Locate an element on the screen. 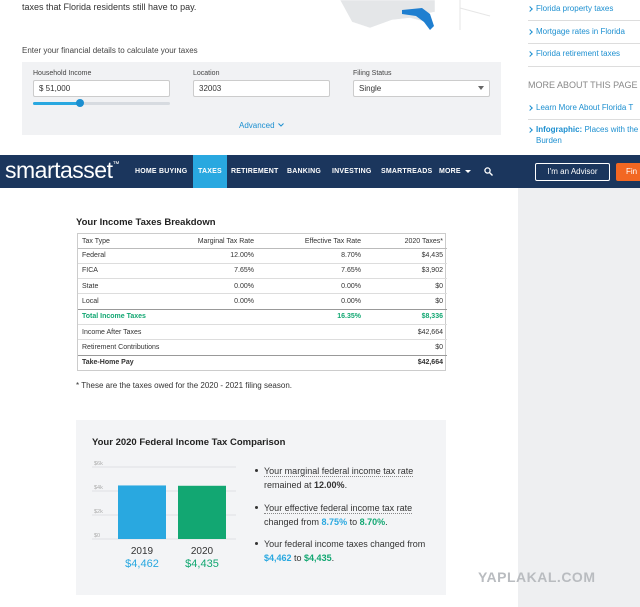  cta-button: Fin is located at coordinates (628, 172).